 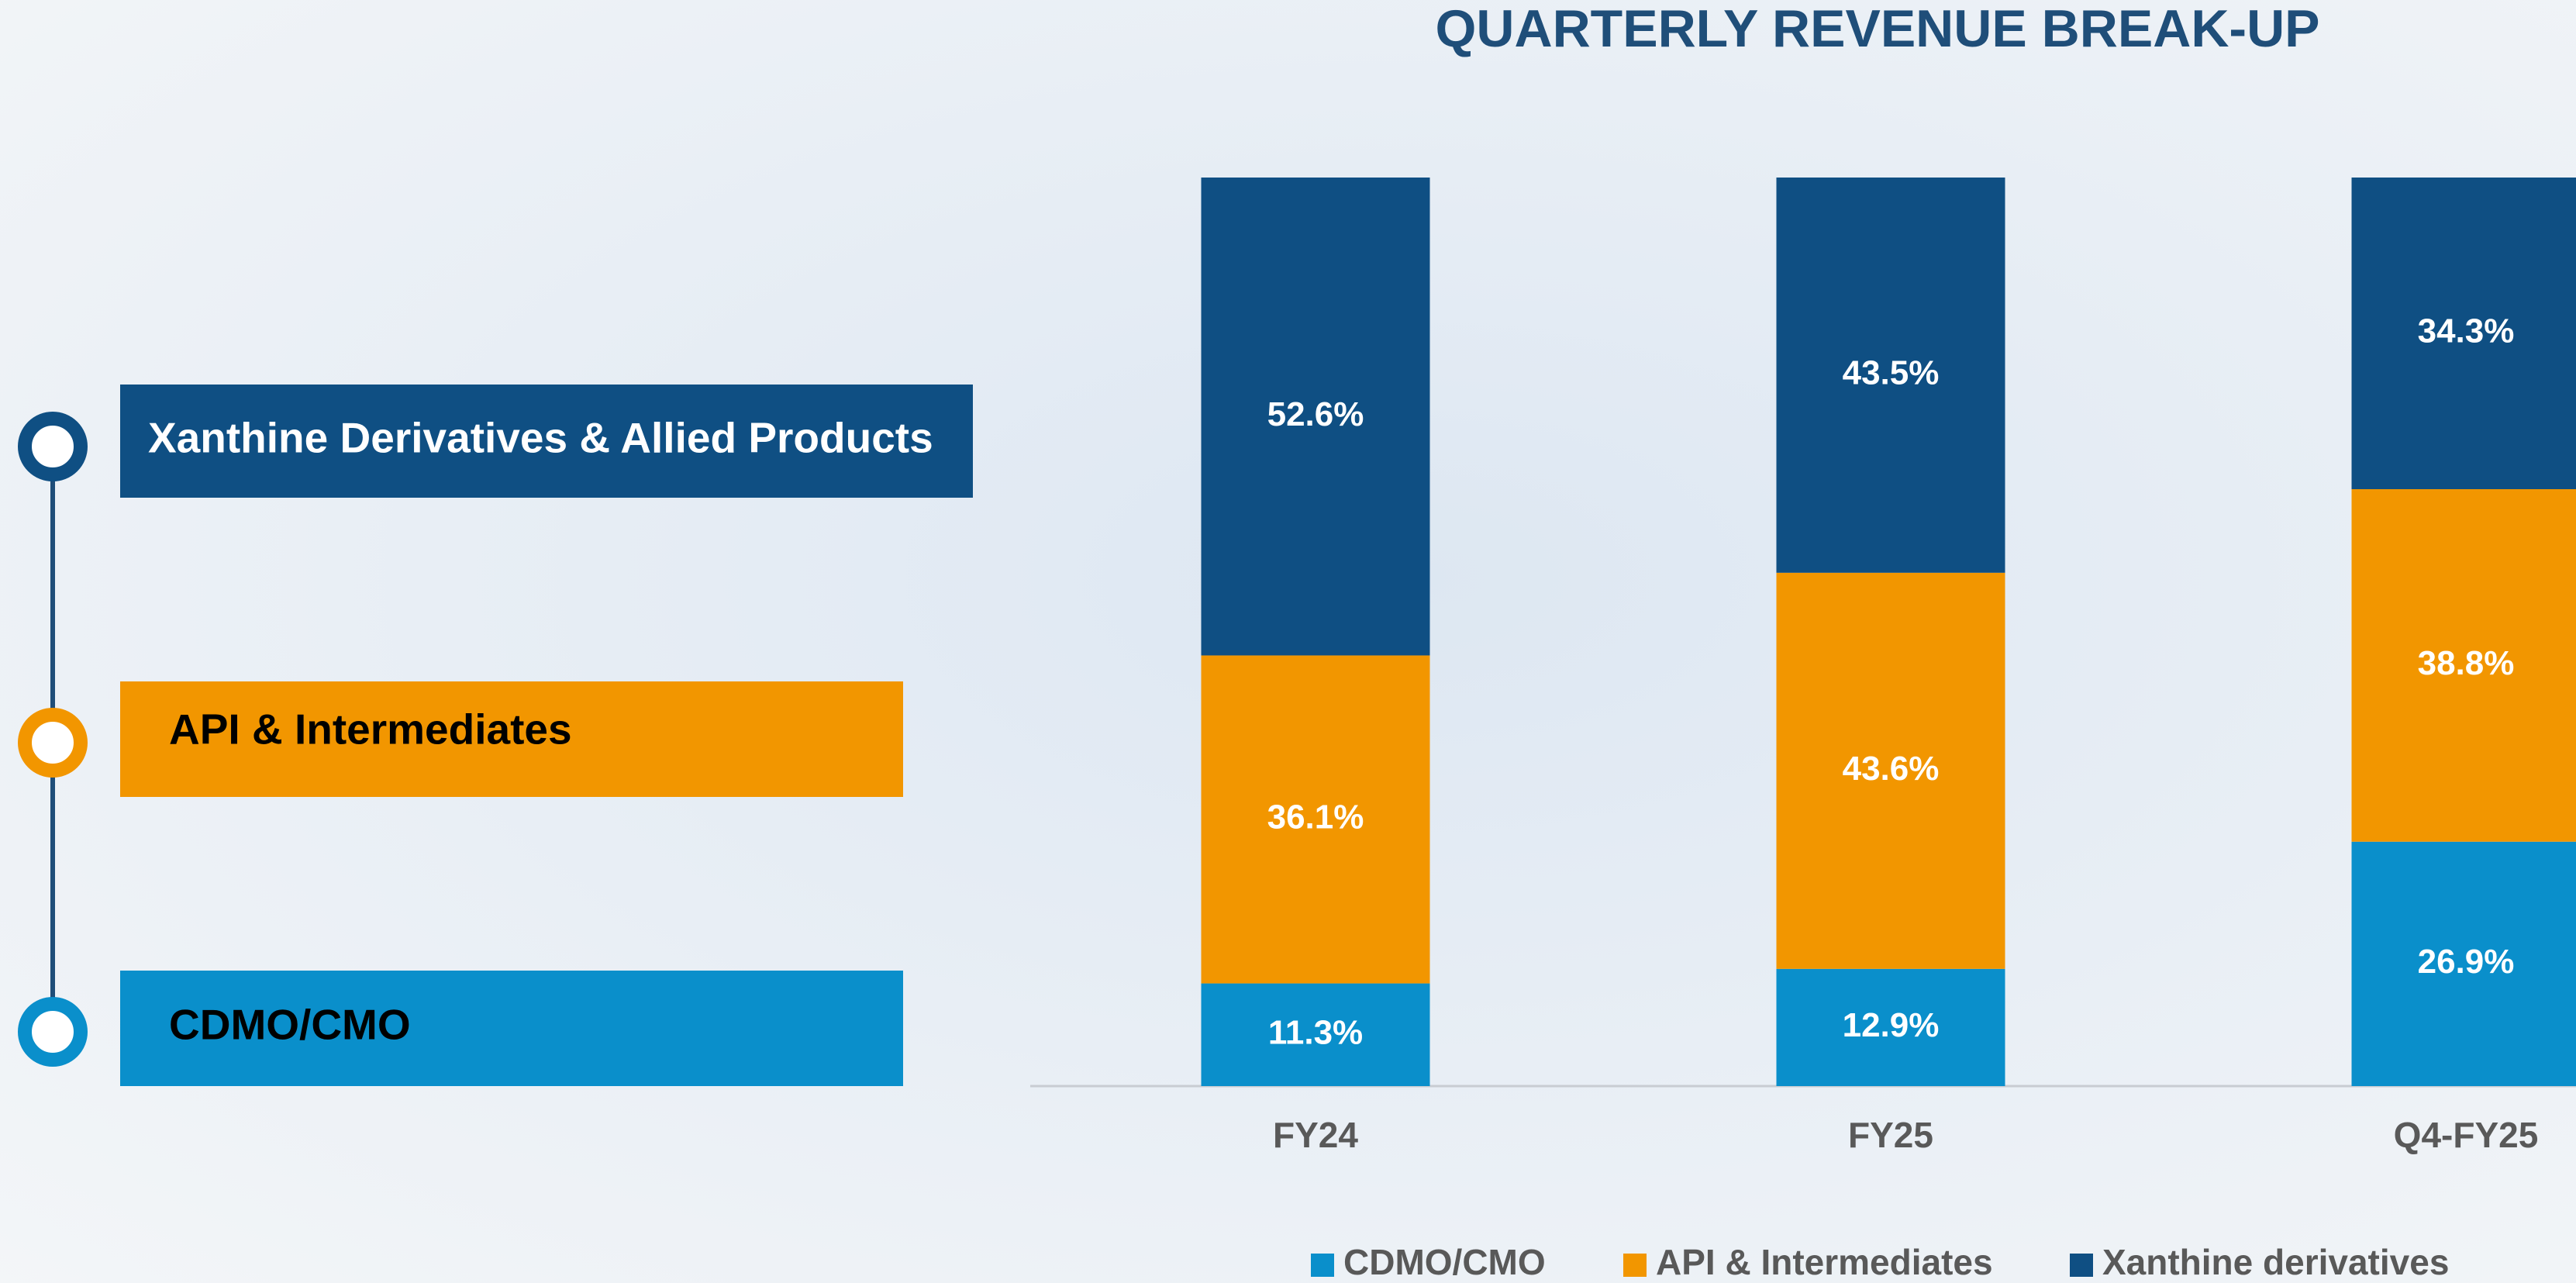 What do you see at coordinates (1891, 373) in the screenshot?
I see `value-label: 43.5%` at bounding box center [1891, 373].